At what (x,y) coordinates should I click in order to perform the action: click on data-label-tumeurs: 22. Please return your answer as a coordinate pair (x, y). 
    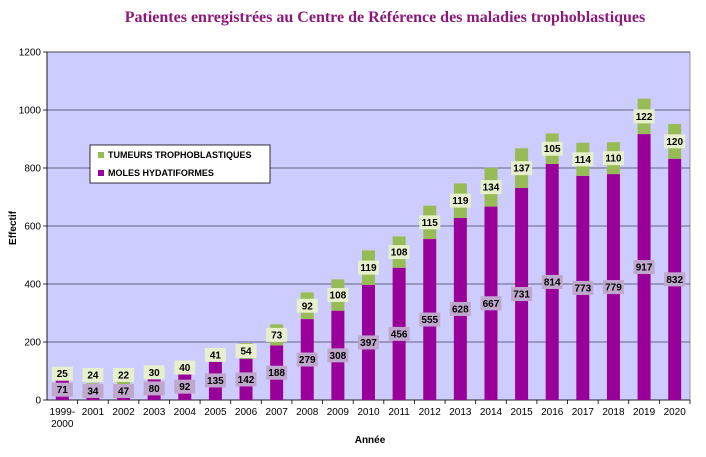
    Looking at the image, I should click on (124, 376).